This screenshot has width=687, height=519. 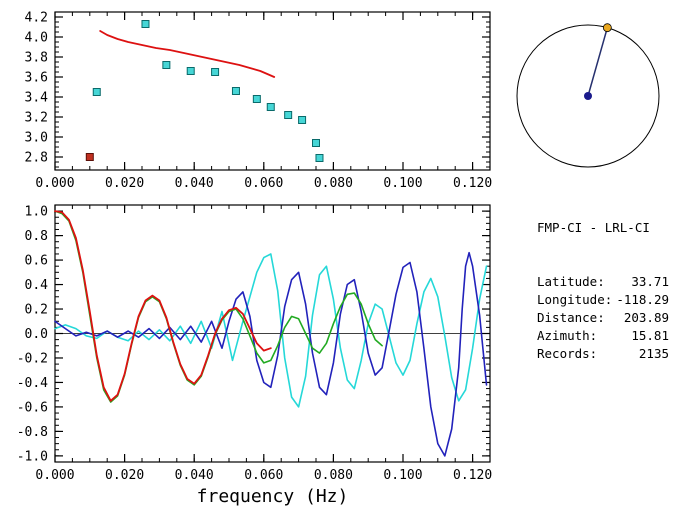 What do you see at coordinates (567, 353) in the screenshot?
I see `info-label-records: Records:` at bounding box center [567, 353].